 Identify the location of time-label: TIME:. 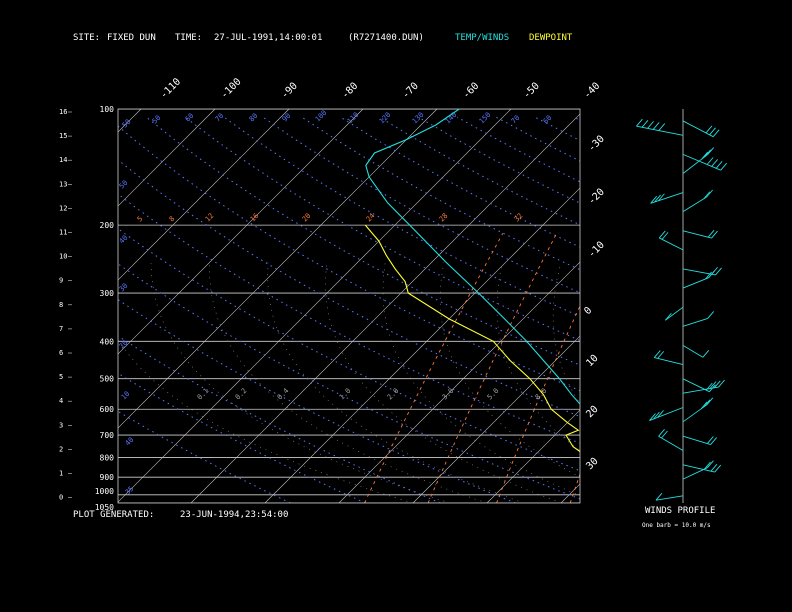
(189, 38).